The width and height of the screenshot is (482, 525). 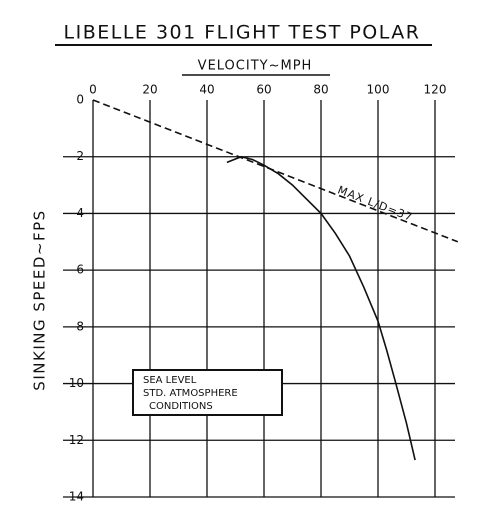 What do you see at coordinates (263, 90) in the screenshot?
I see `x-tick-label: 60` at bounding box center [263, 90].